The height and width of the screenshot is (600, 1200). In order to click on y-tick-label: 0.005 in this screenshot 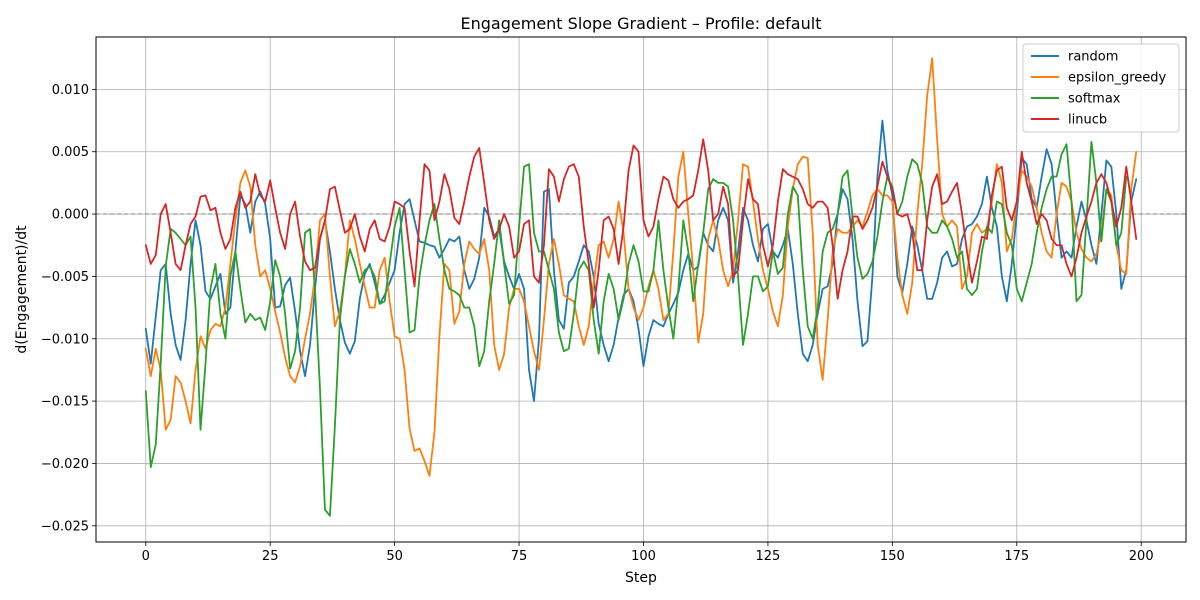, I will do `click(70, 152)`.